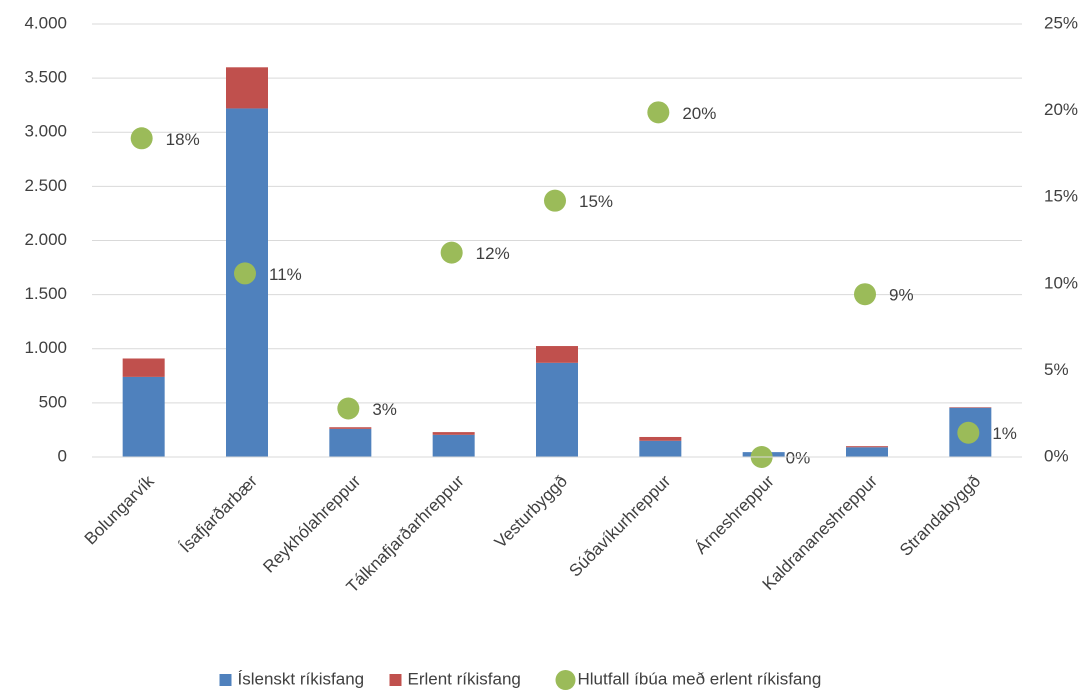  What do you see at coordinates (901, 295) in the screenshot?
I see `data-label: 9%` at bounding box center [901, 295].